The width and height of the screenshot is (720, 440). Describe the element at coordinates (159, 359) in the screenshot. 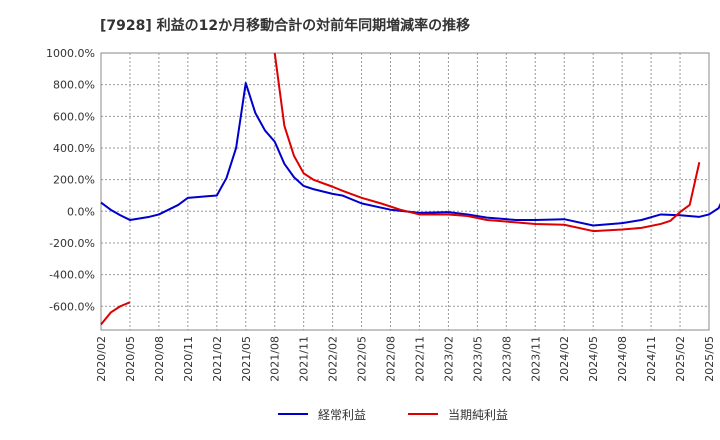

I see `x-tick-label-2: 2020/08` at that location.